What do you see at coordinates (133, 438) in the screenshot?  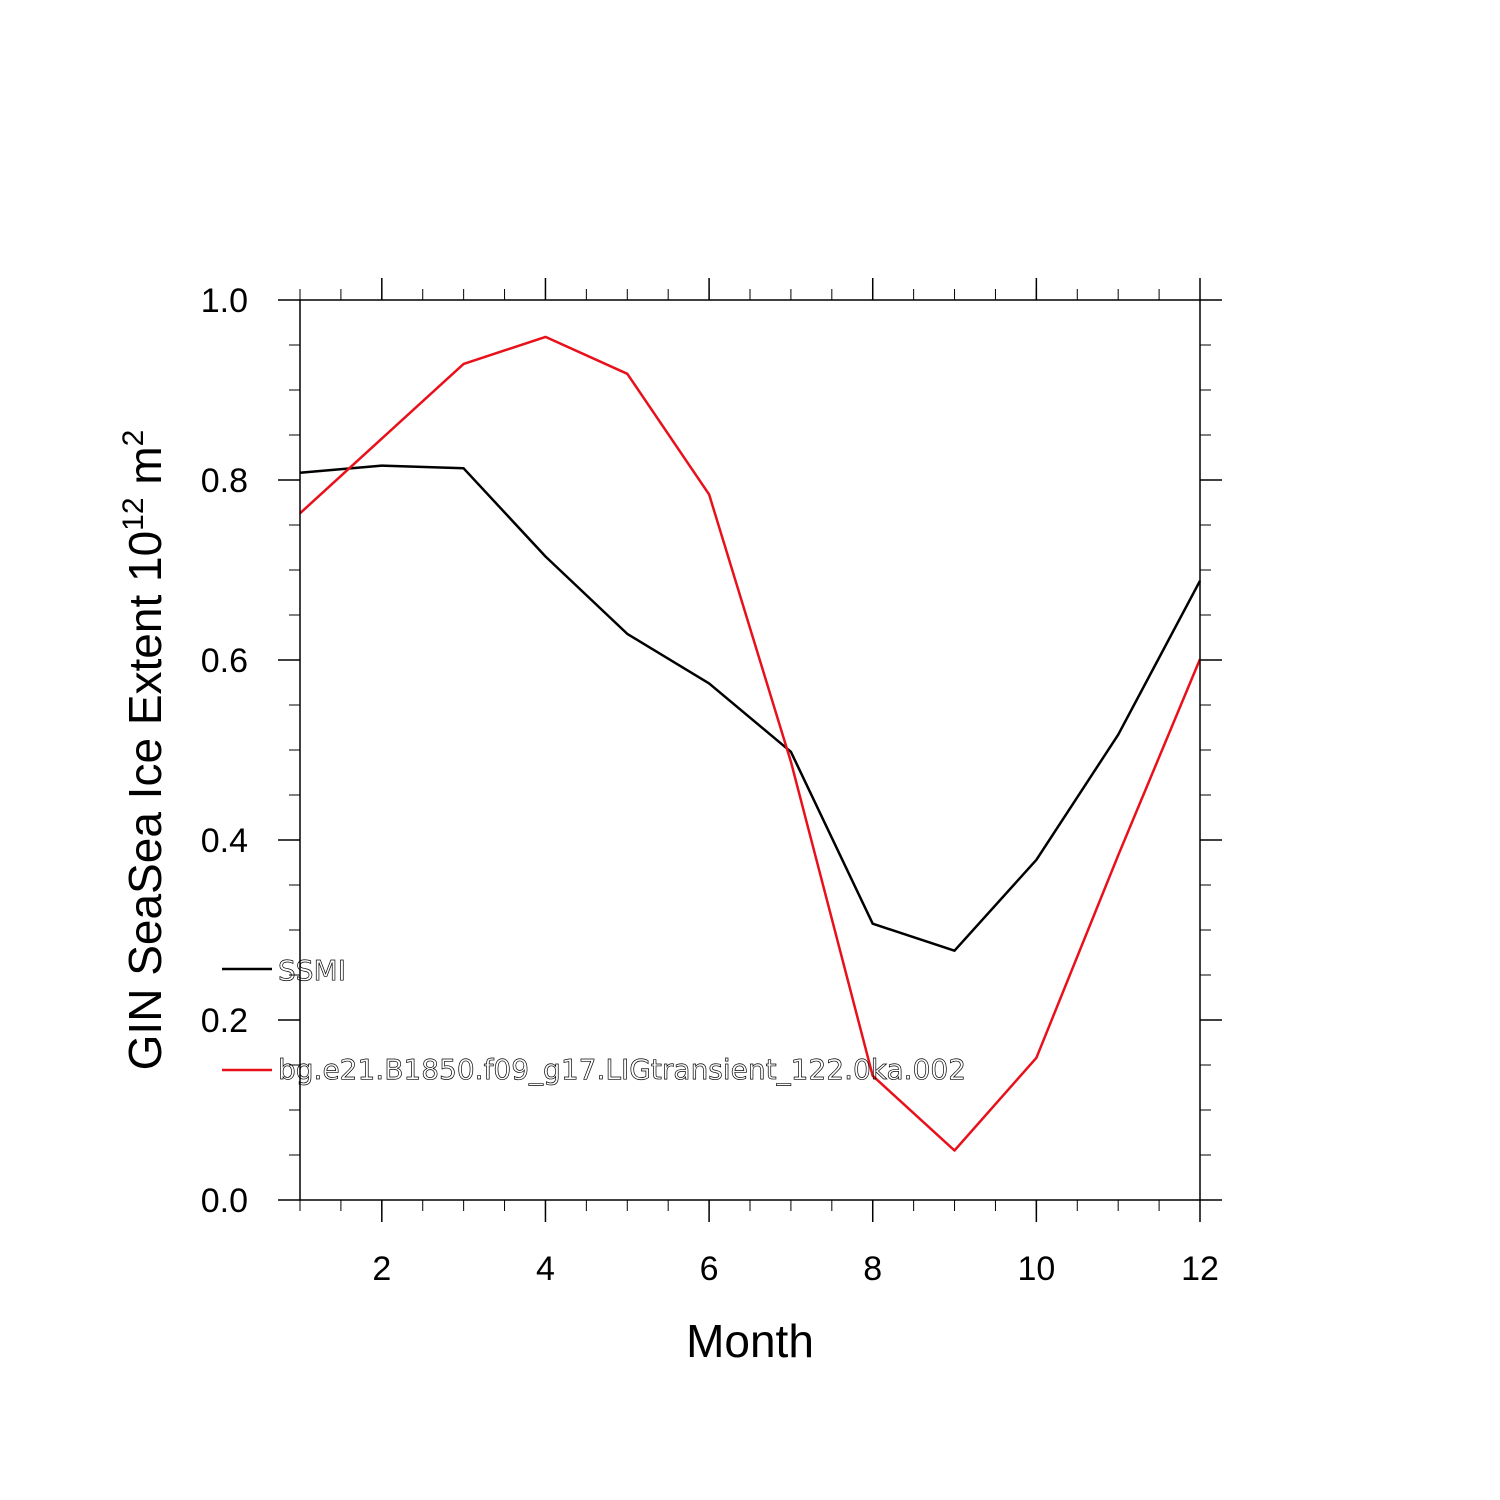 I see `y-axis-title-exp2: 2` at bounding box center [133, 438].